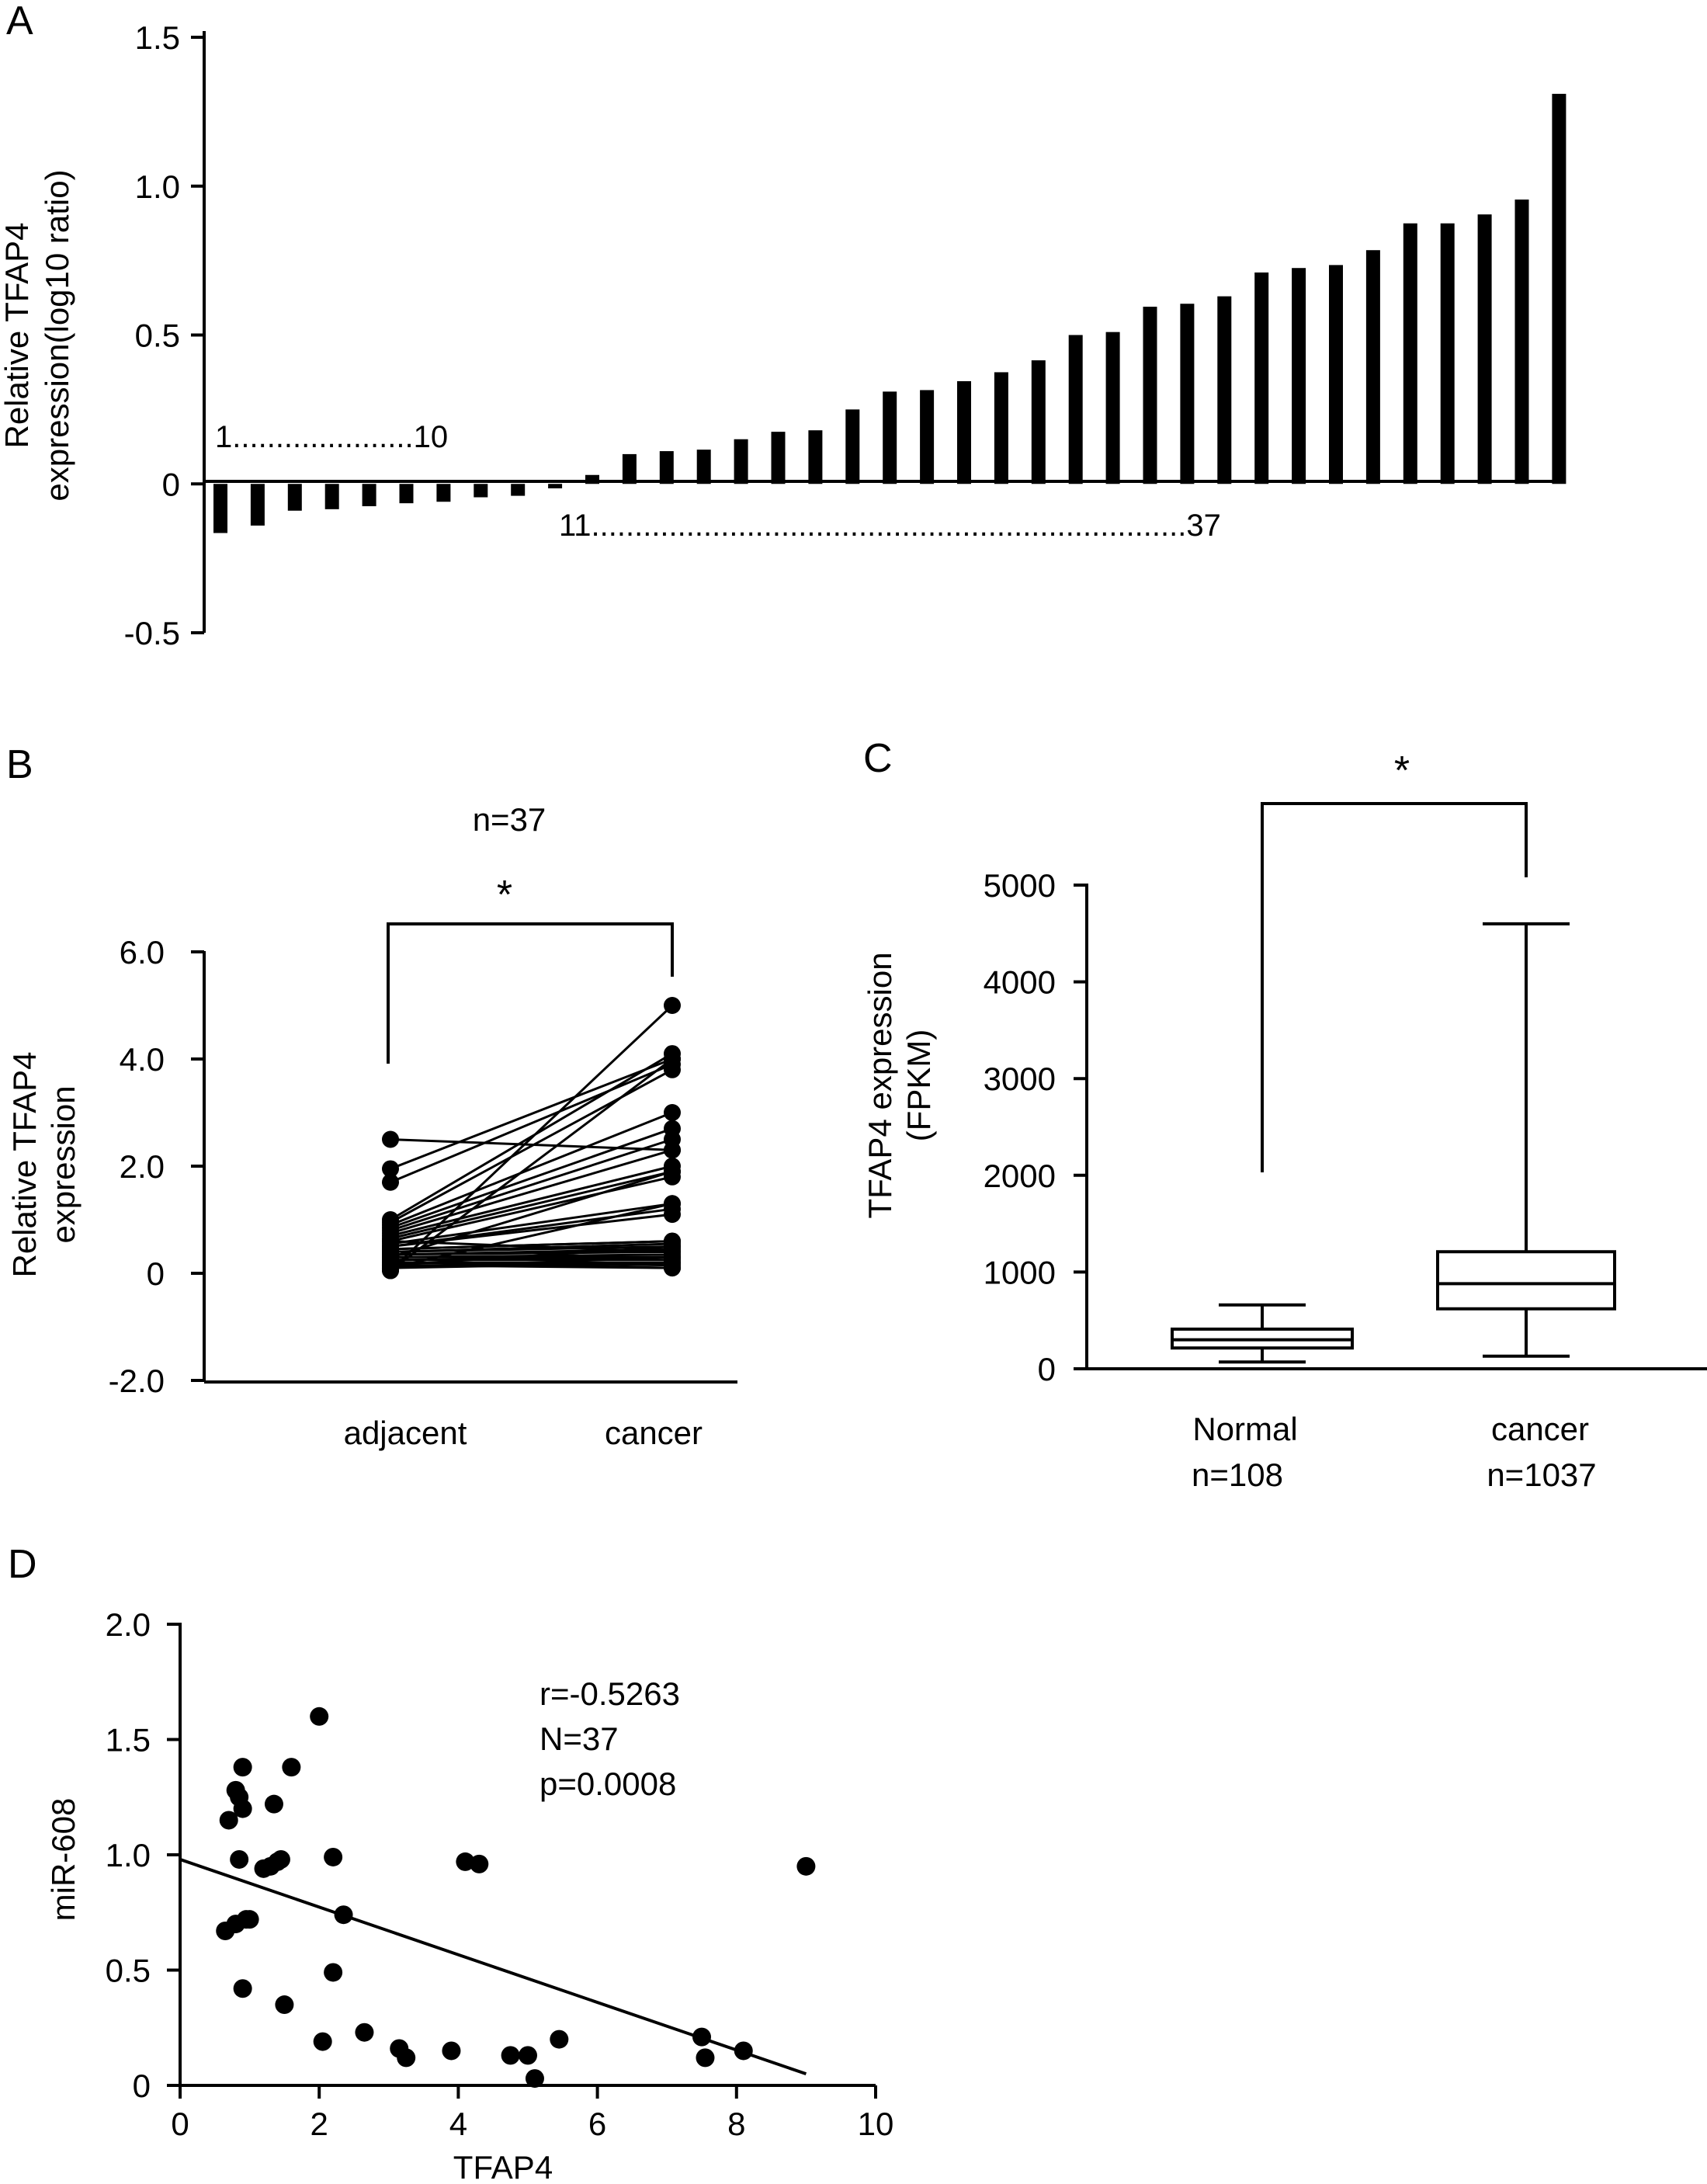  Describe the element at coordinates (878, 758) in the screenshot. I see `panel-label-c: C` at that location.